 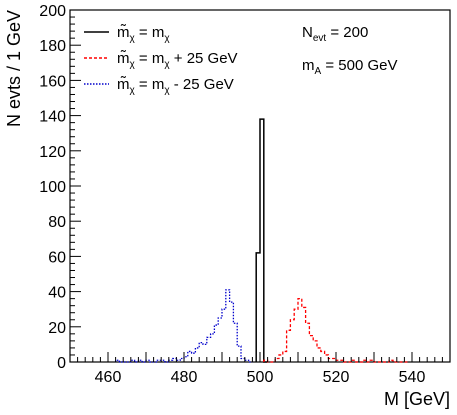 I want to click on legend-label-0: m̃χ = mχ, so click(x=143, y=34).